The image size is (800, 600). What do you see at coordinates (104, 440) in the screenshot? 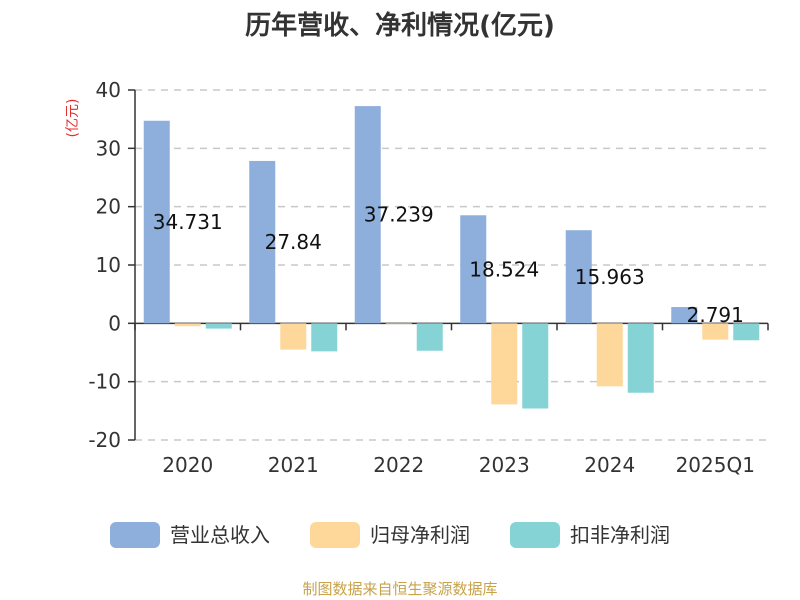
I see `y-tick-label: -20` at bounding box center [104, 440].